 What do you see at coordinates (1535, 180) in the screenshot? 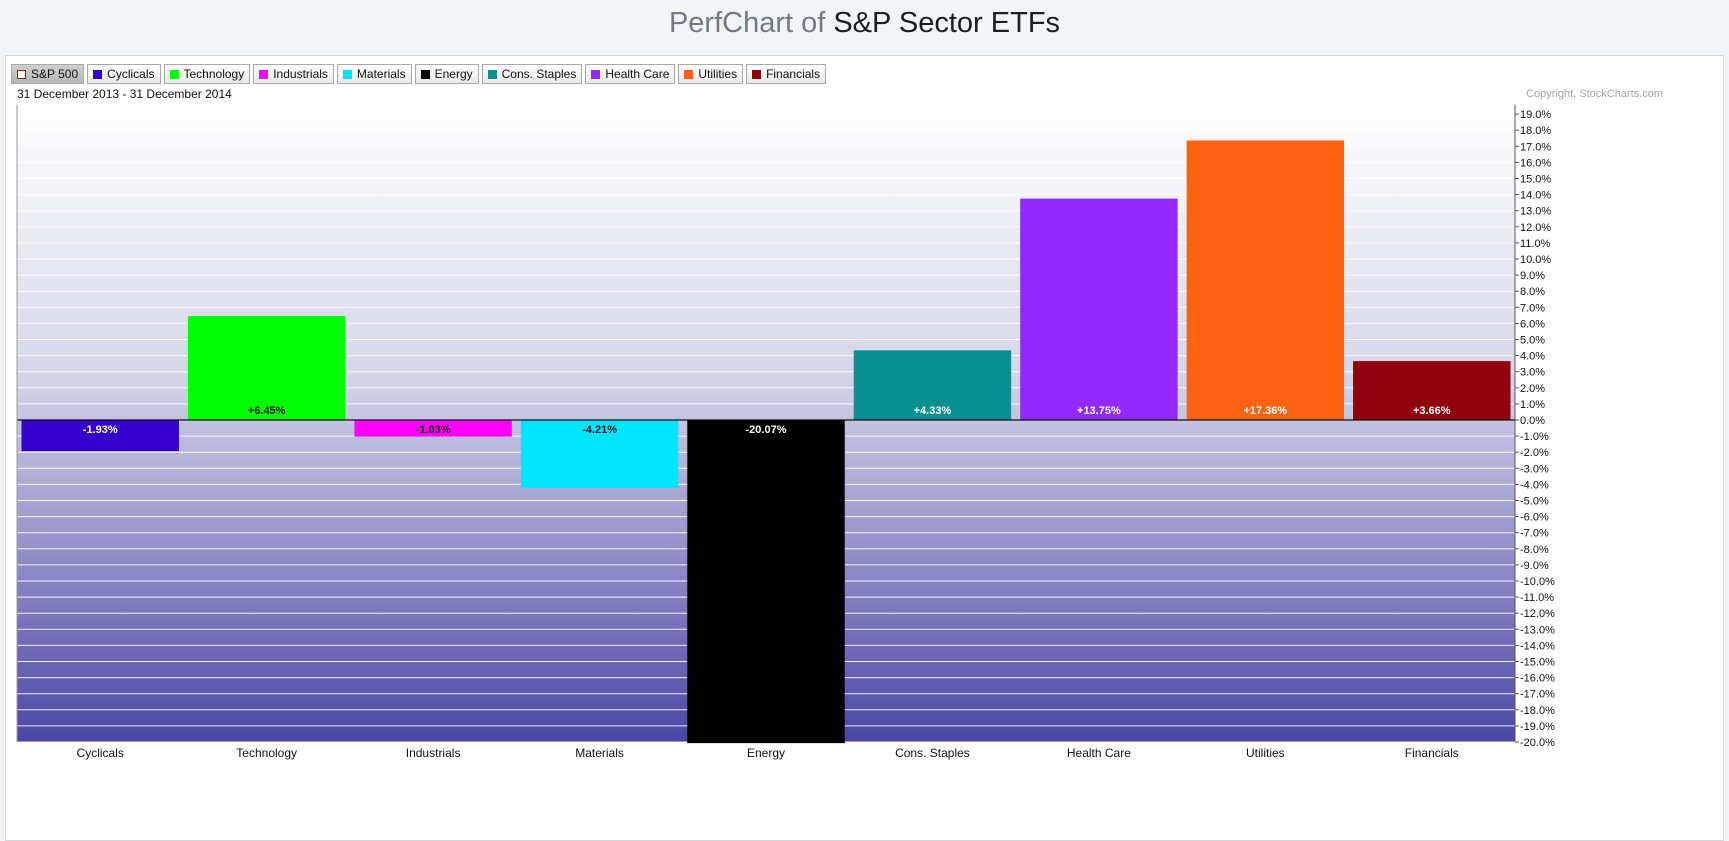
I see `y-tick-label: 15.0%` at bounding box center [1535, 180].